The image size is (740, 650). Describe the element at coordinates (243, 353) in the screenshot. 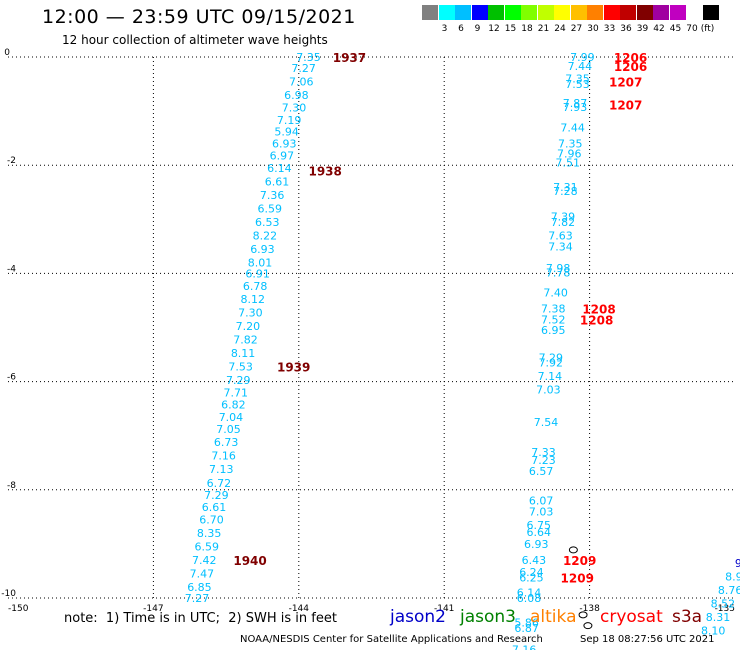

I see `swh-label: 8.11` at that location.